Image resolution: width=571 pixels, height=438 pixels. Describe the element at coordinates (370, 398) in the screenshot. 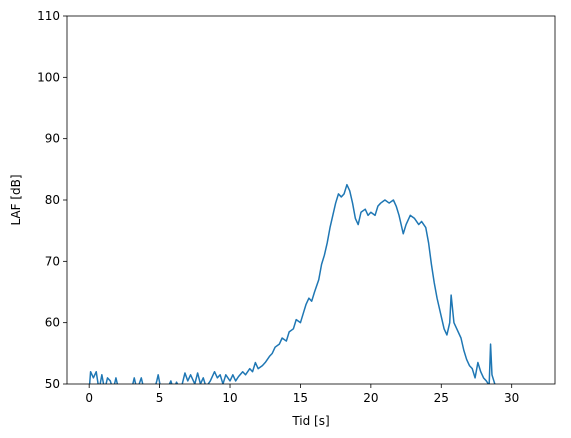

I see `x-tick-label: 20` at that location.